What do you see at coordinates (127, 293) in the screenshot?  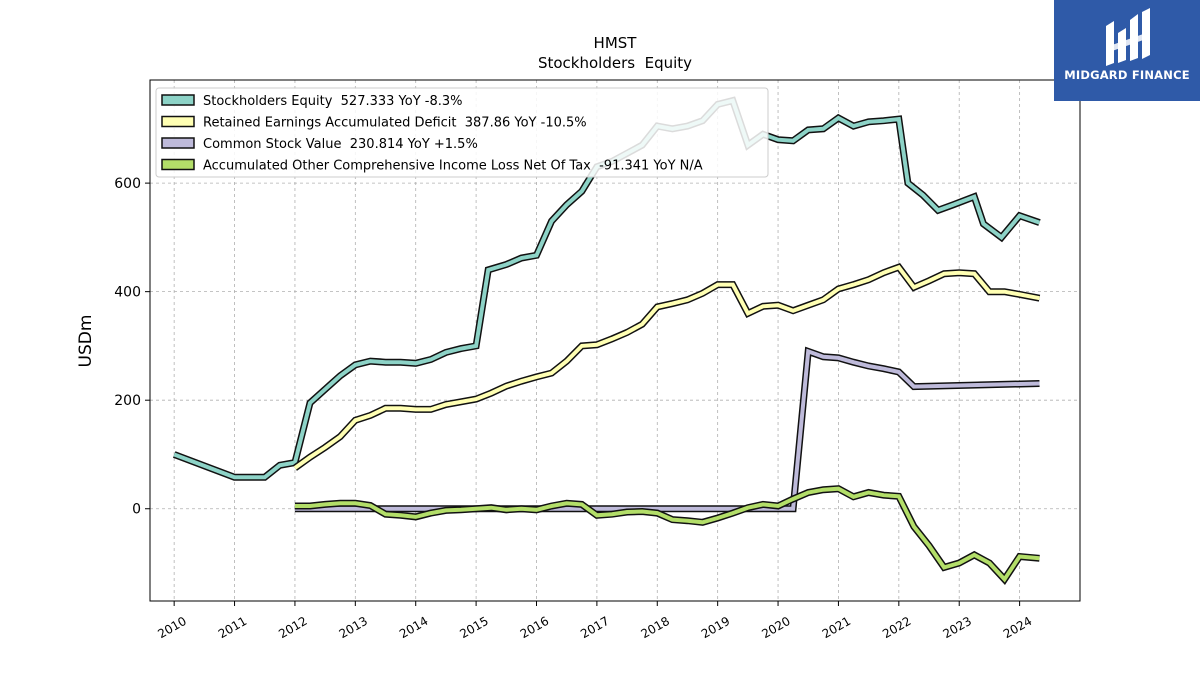 I see `y-tick-label: 400` at bounding box center [127, 293].